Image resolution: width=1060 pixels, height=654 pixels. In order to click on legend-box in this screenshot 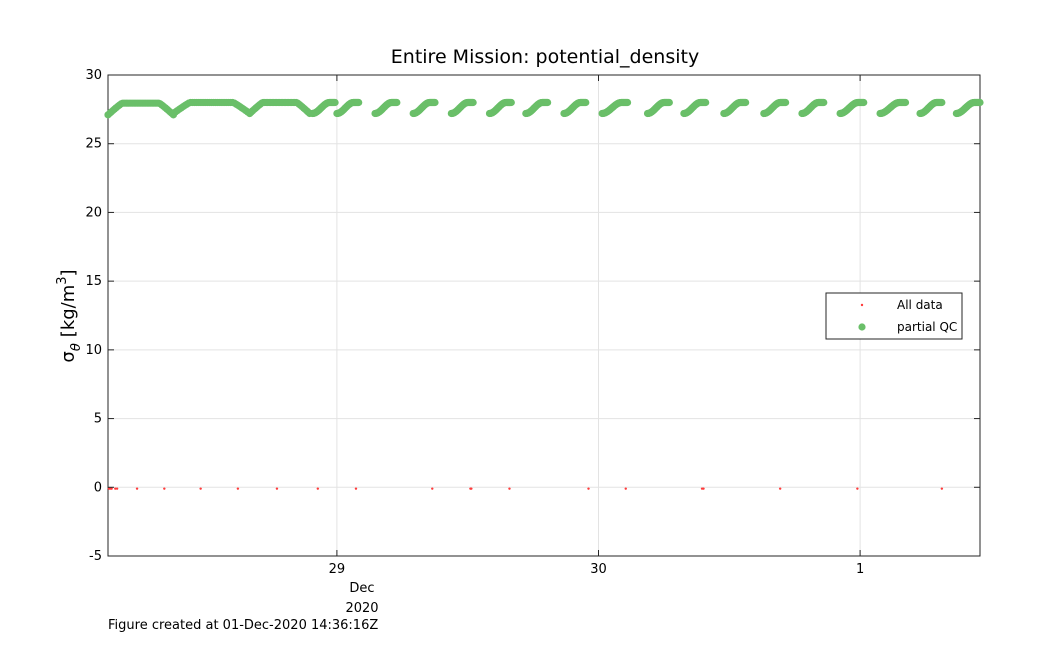, I will do `click(894, 316)`.